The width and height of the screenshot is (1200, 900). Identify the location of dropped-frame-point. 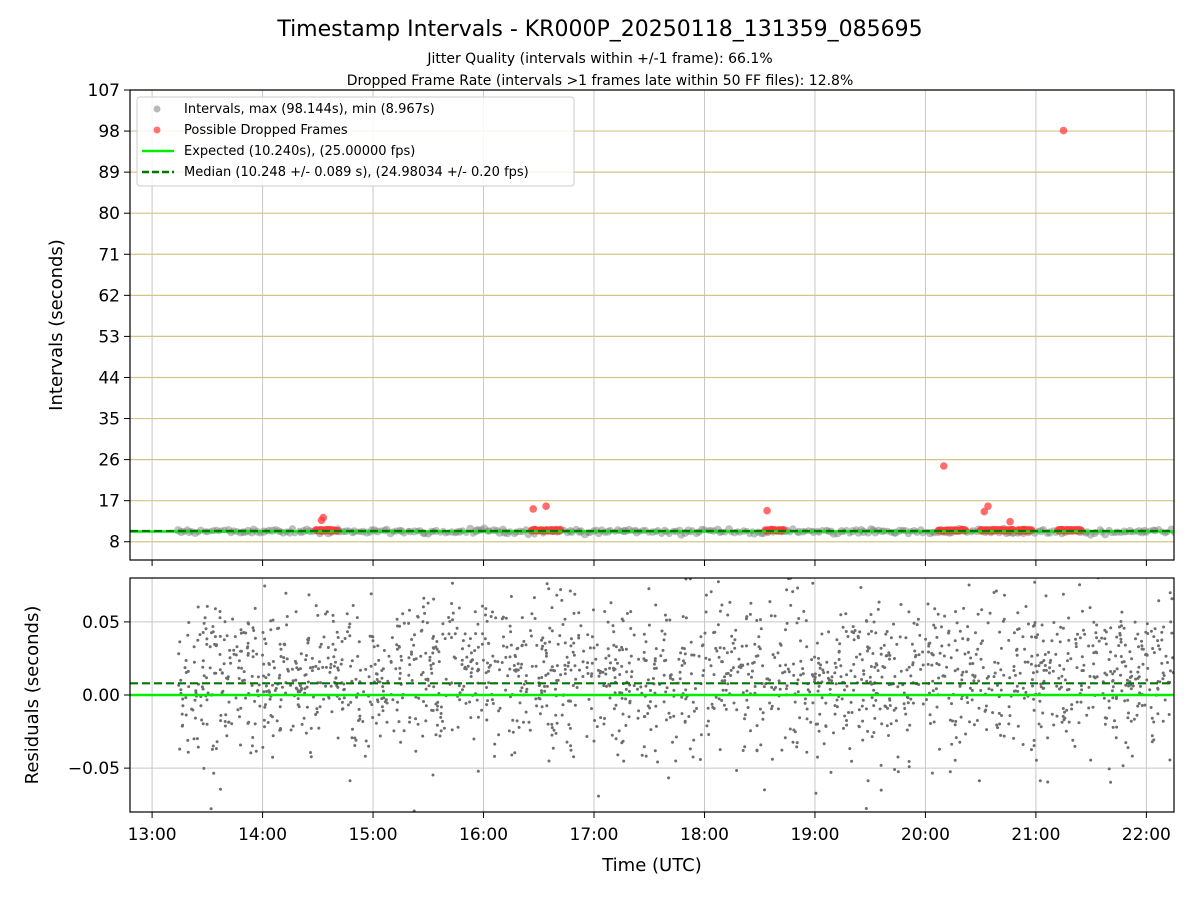
(988, 506).